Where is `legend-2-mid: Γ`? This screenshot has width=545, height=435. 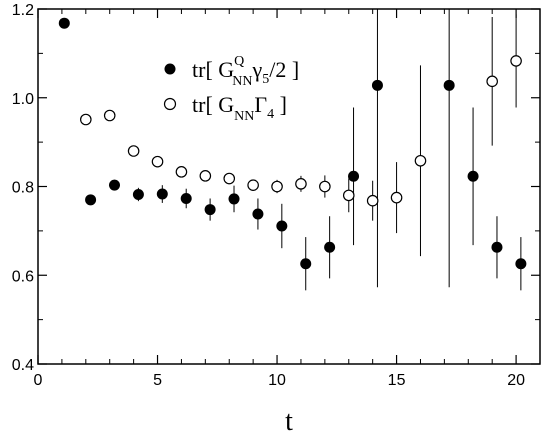 legend-2-mid: Γ is located at coordinates (260, 104).